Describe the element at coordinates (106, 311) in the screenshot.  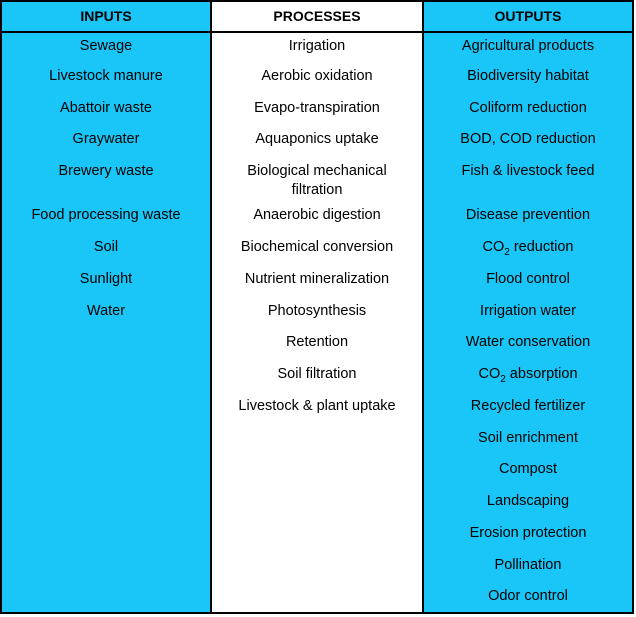
I see `input-item: Water` at that location.